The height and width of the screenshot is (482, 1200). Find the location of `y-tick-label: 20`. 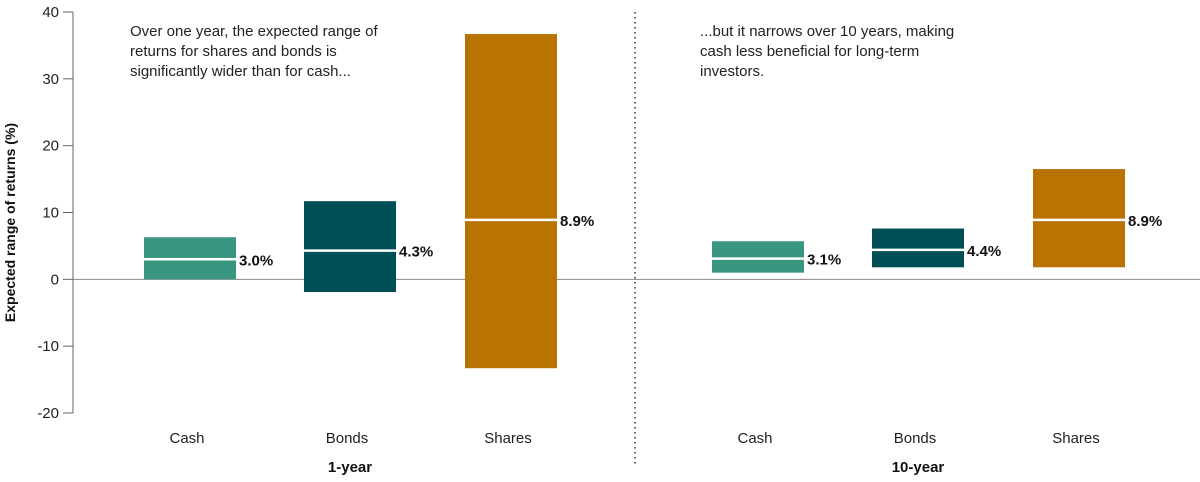

y-tick-label: 20 is located at coordinates (50, 146).